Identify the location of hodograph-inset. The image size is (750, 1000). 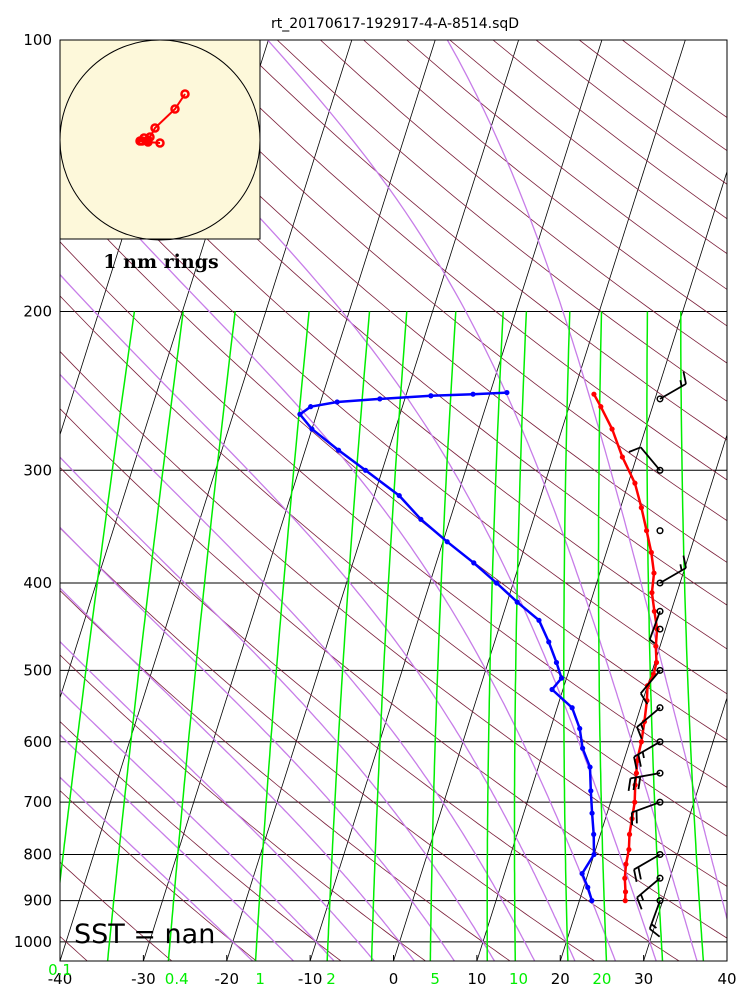
(160, 140).